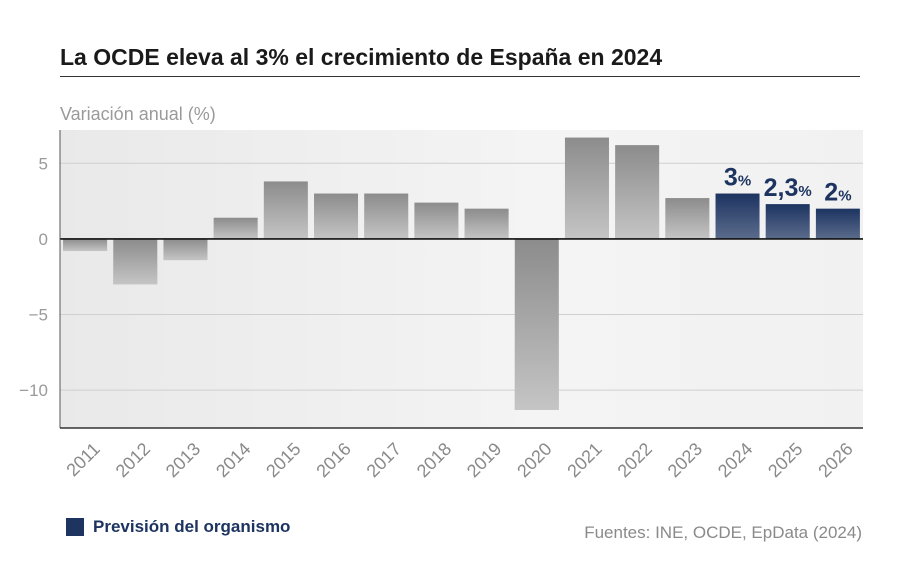 This screenshot has width=900, height=573. I want to click on y-tick-label: 0, so click(43, 239).